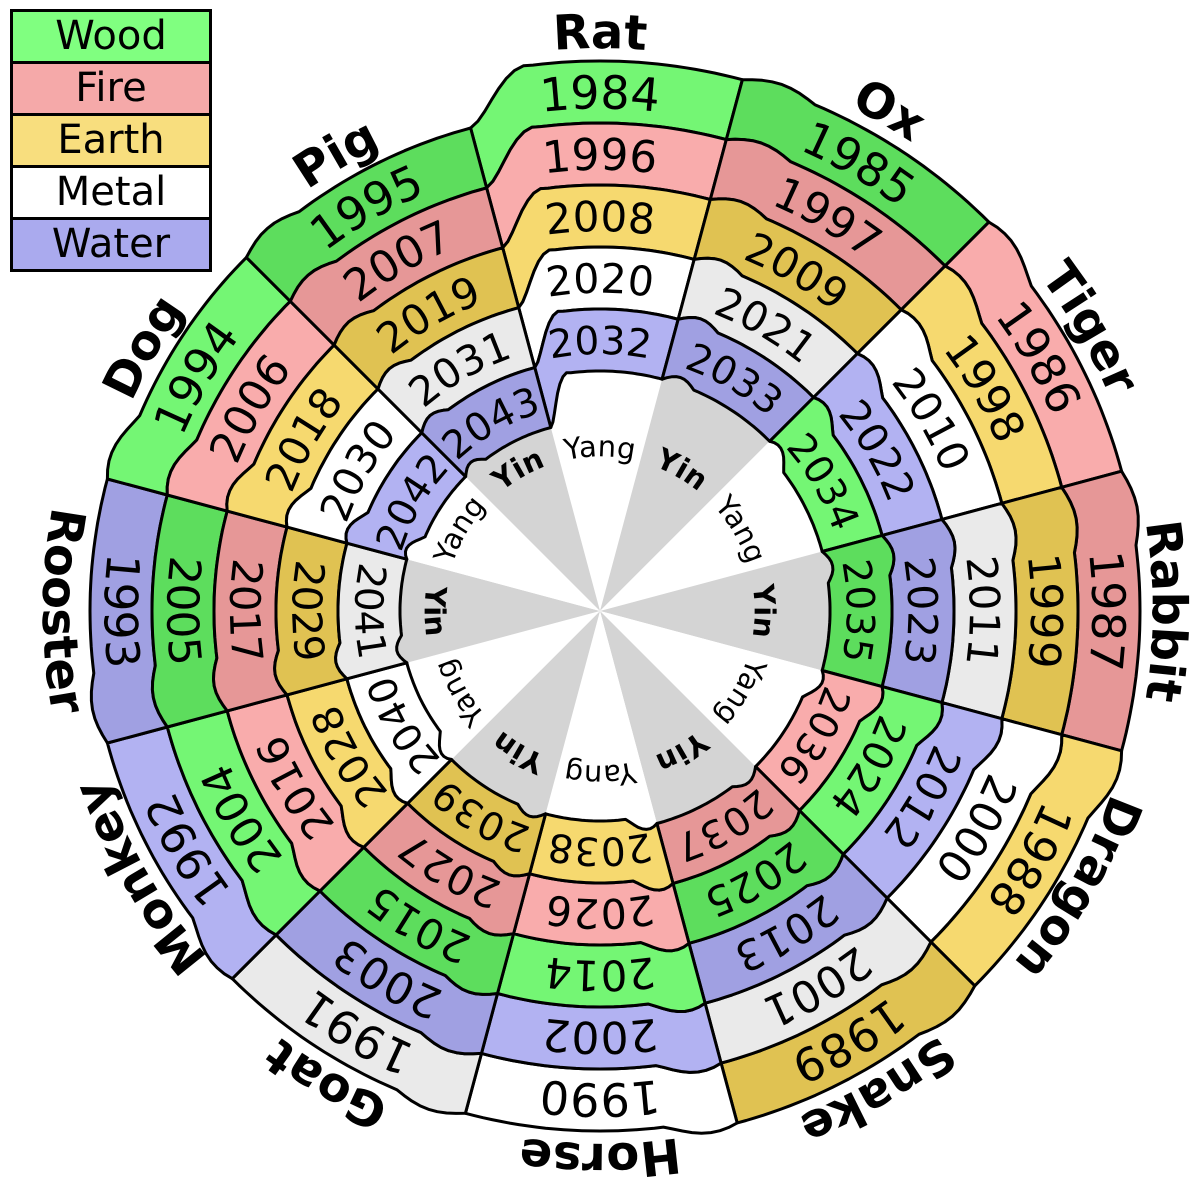 The image size is (1200, 1200). Describe the element at coordinates (716, 611) in the screenshot. I see `polarity-wedge-rabbit` at that location.